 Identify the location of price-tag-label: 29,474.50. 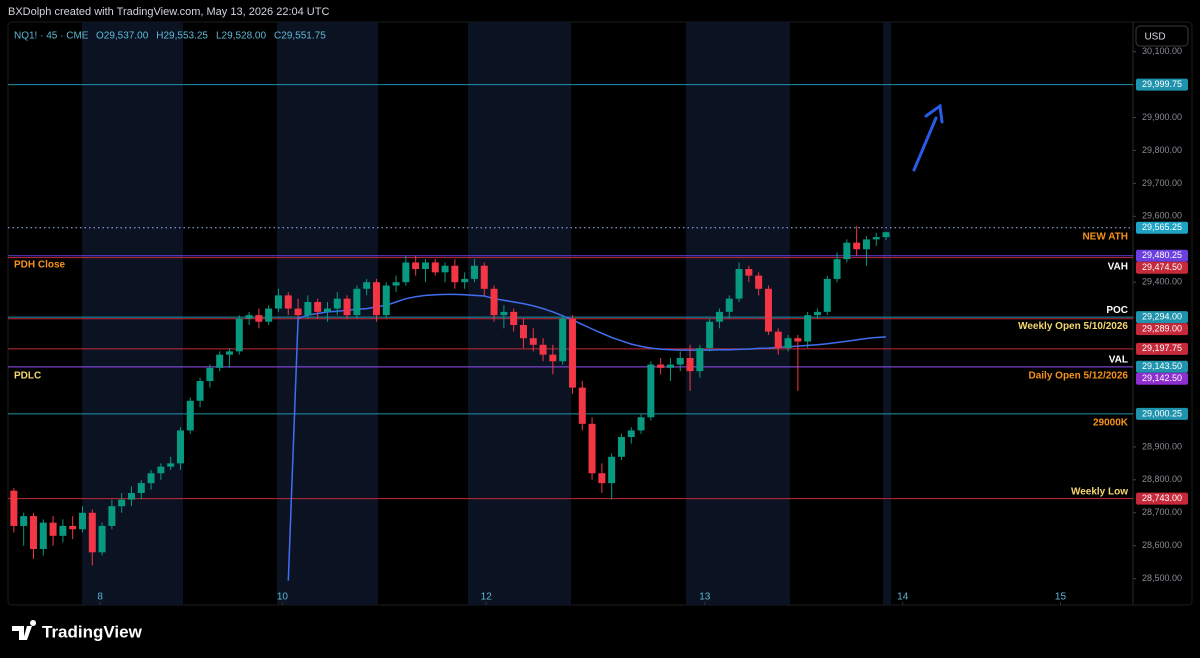
(1162, 267).